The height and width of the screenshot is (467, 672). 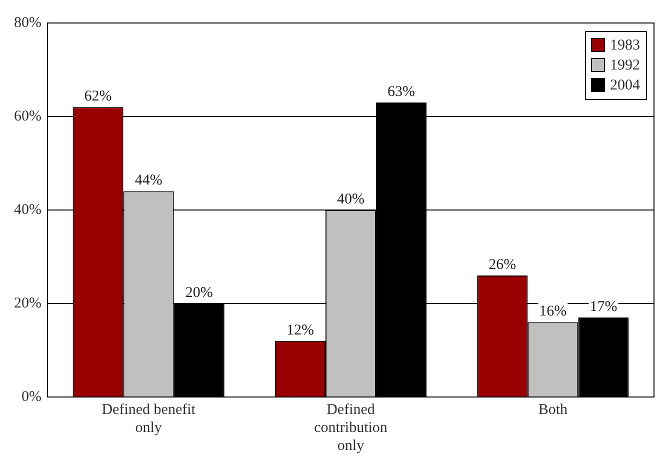 I want to click on data-label: 26%, so click(x=502, y=264).